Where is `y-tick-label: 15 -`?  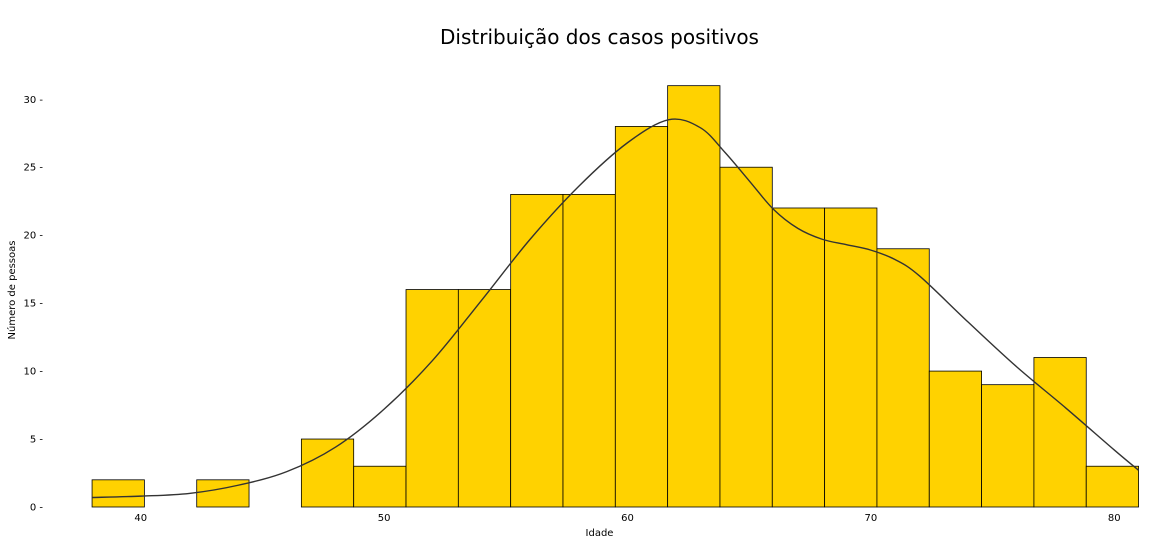 y-tick-label: 15 - is located at coordinates (33, 304).